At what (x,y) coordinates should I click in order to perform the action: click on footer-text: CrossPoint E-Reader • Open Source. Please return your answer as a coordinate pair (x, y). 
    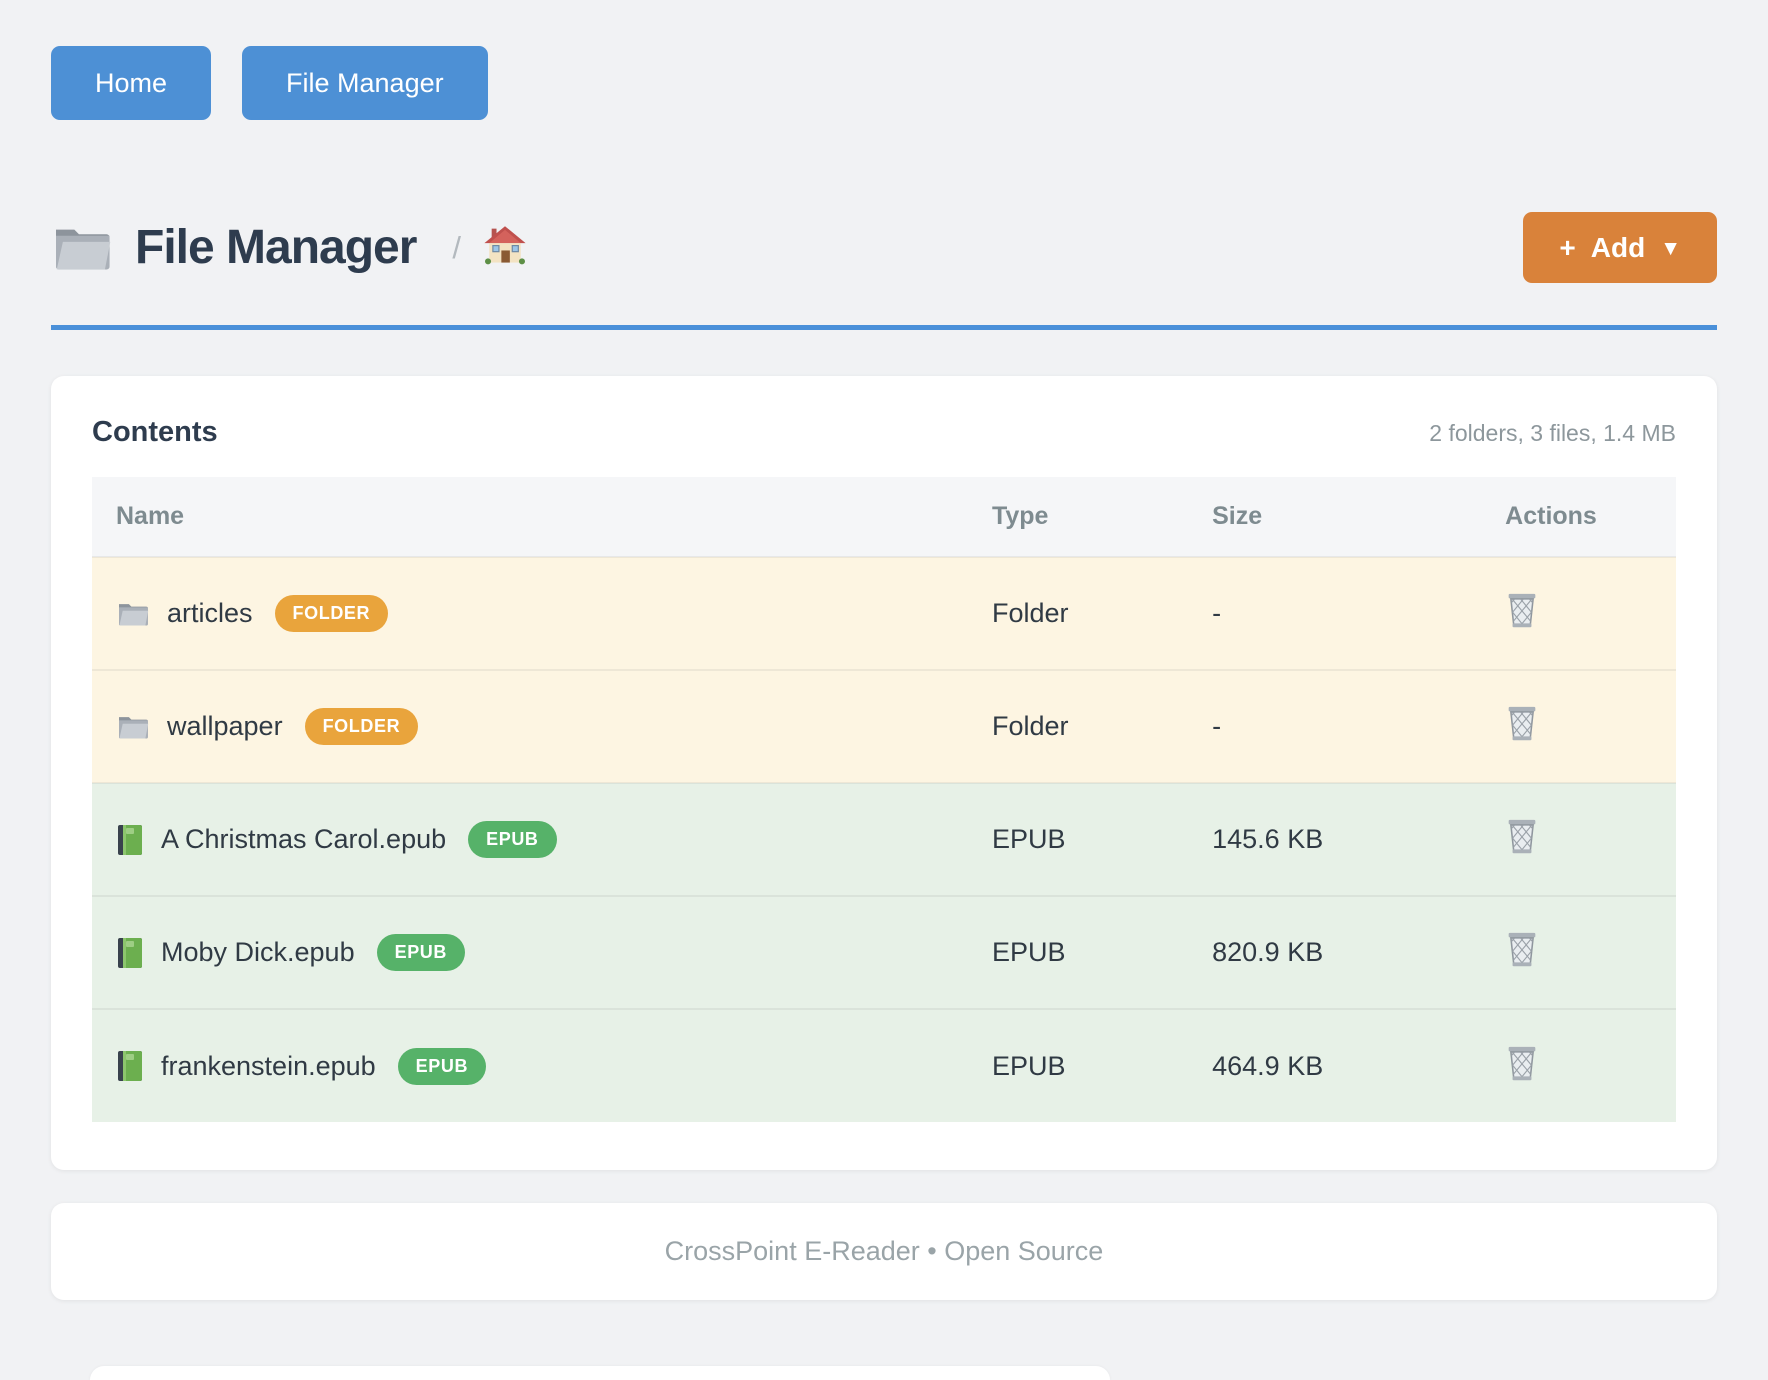
    Looking at the image, I should click on (884, 1251).